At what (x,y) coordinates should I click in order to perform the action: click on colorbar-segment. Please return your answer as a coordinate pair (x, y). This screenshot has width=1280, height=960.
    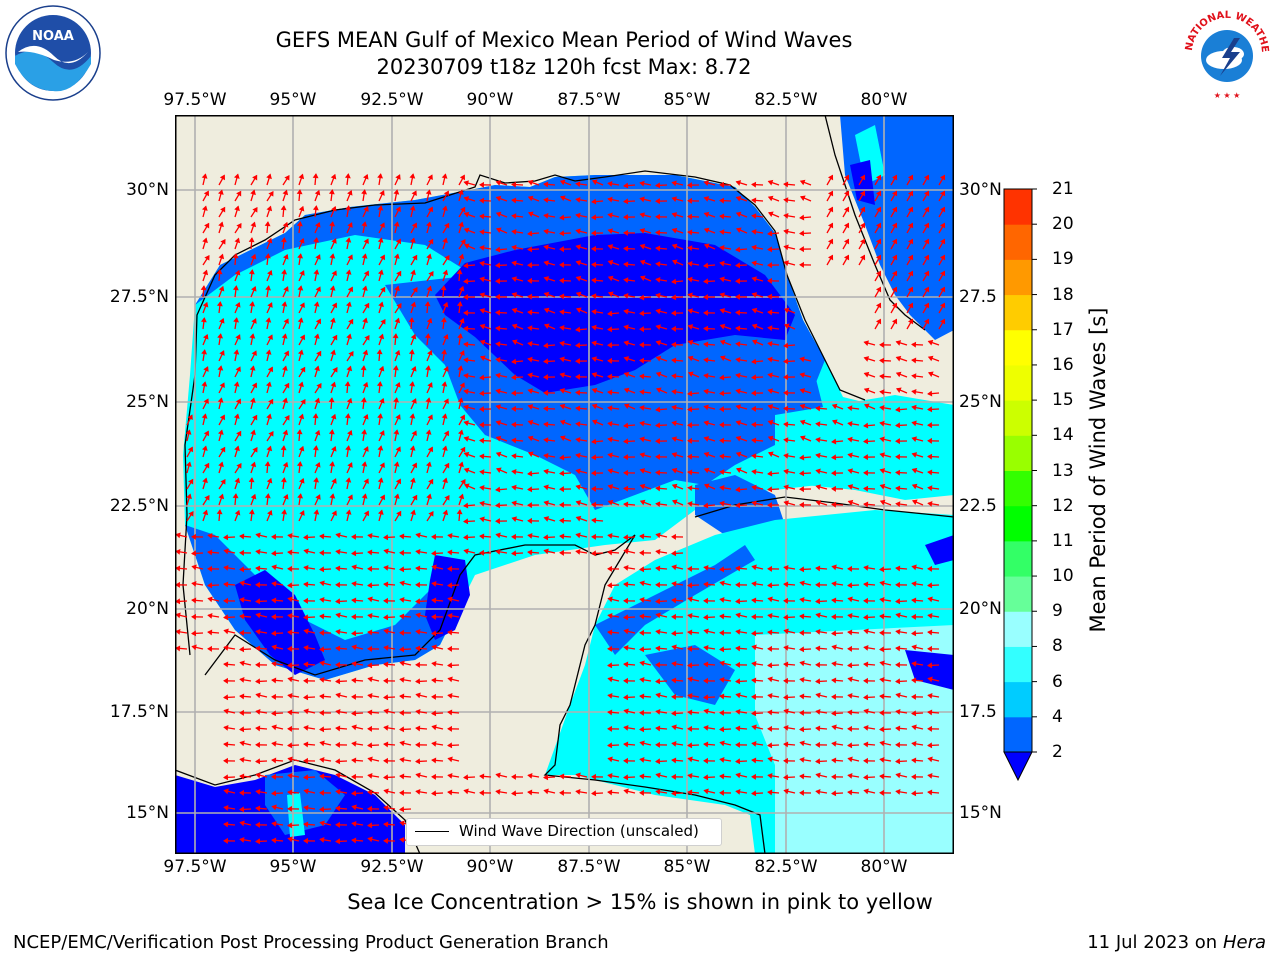
    Looking at the image, I should click on (1018, 629).